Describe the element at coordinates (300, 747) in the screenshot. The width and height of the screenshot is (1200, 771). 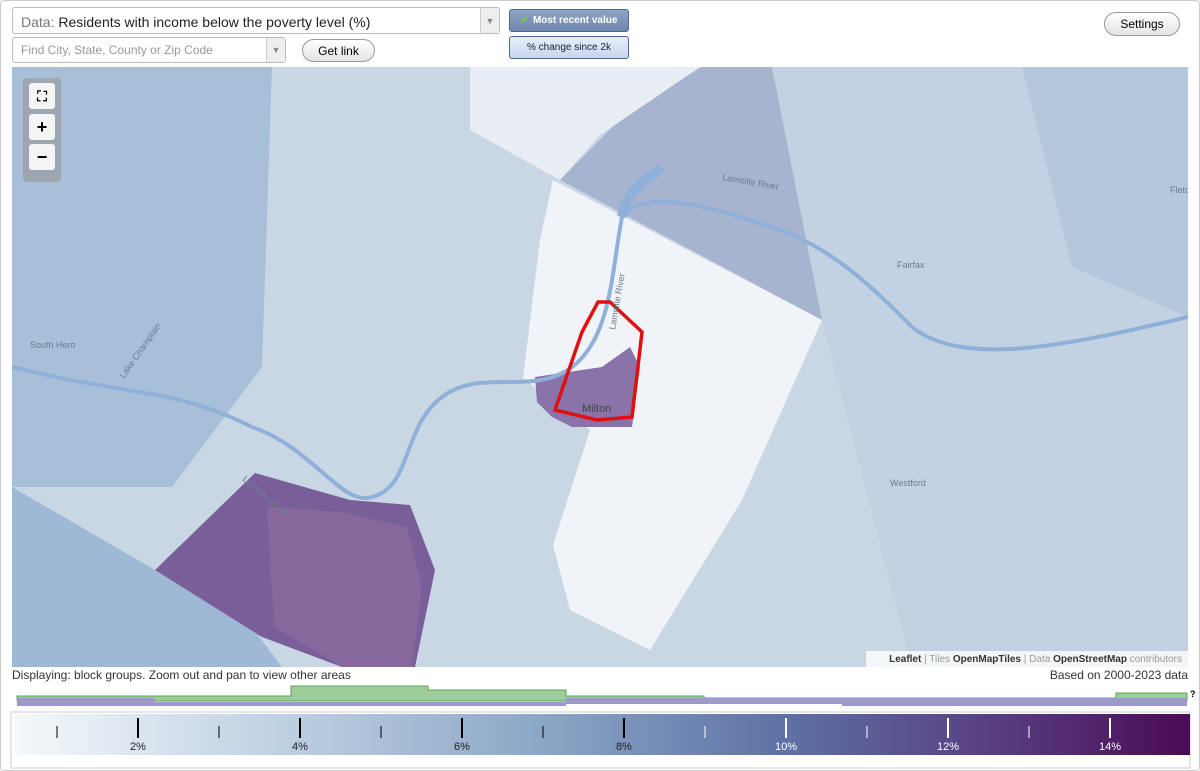
I see `legend-label: 4%` at that location.